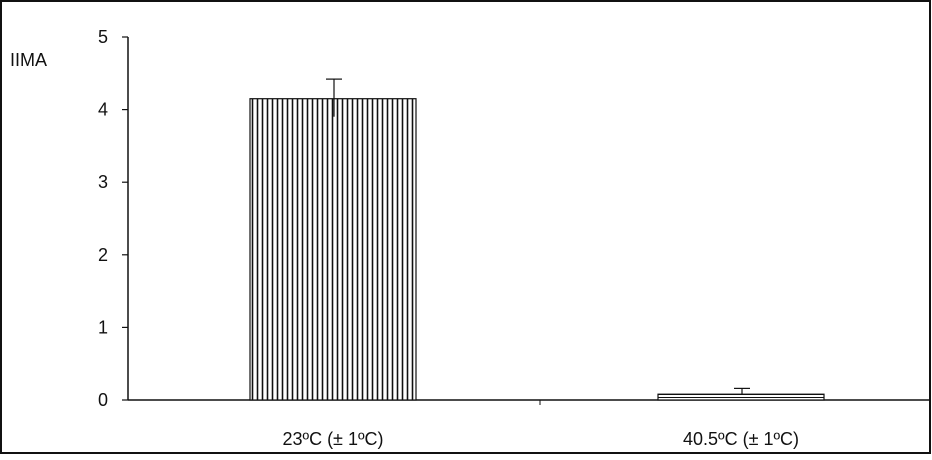 This screenshot has width=932, height=460. I want to click on y-tick-label: 0, so click(103, 400).